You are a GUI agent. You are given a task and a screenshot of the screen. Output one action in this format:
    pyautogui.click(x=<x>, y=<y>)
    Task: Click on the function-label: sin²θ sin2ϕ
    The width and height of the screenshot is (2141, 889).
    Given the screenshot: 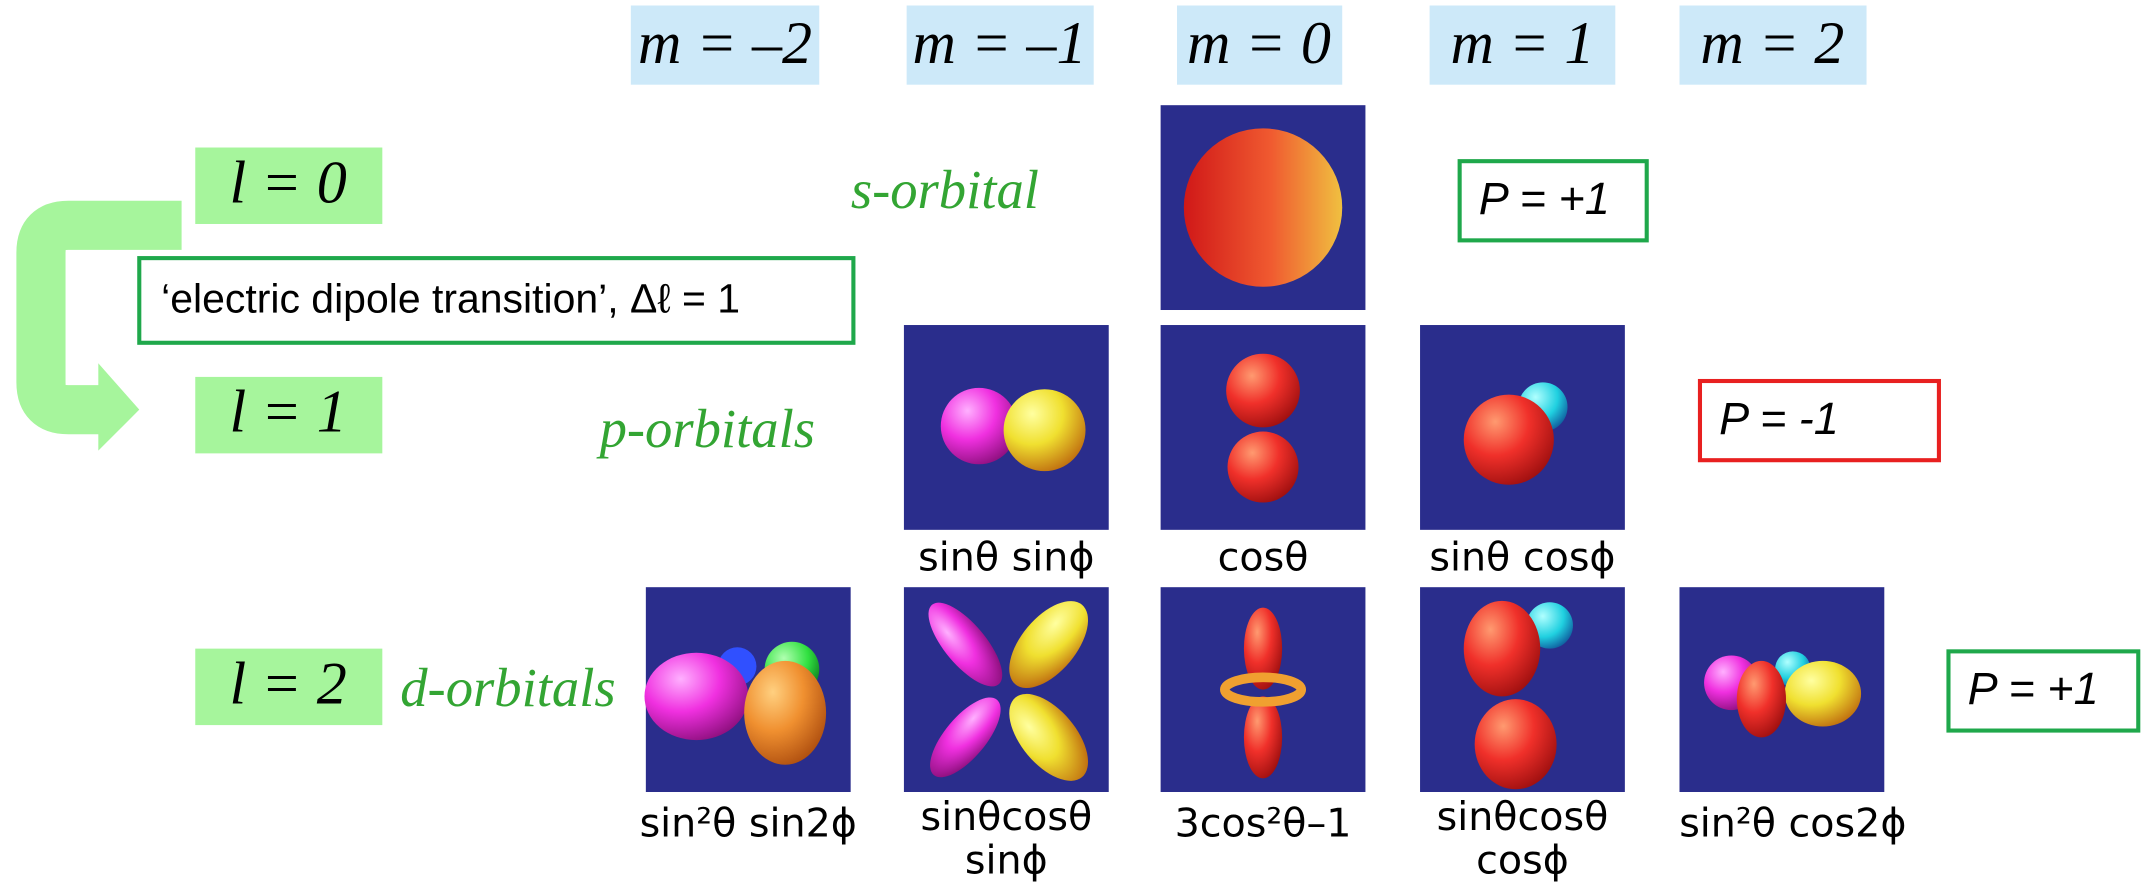 What is the action you would take?
    pyautogui.click(x=748, y=824)
    